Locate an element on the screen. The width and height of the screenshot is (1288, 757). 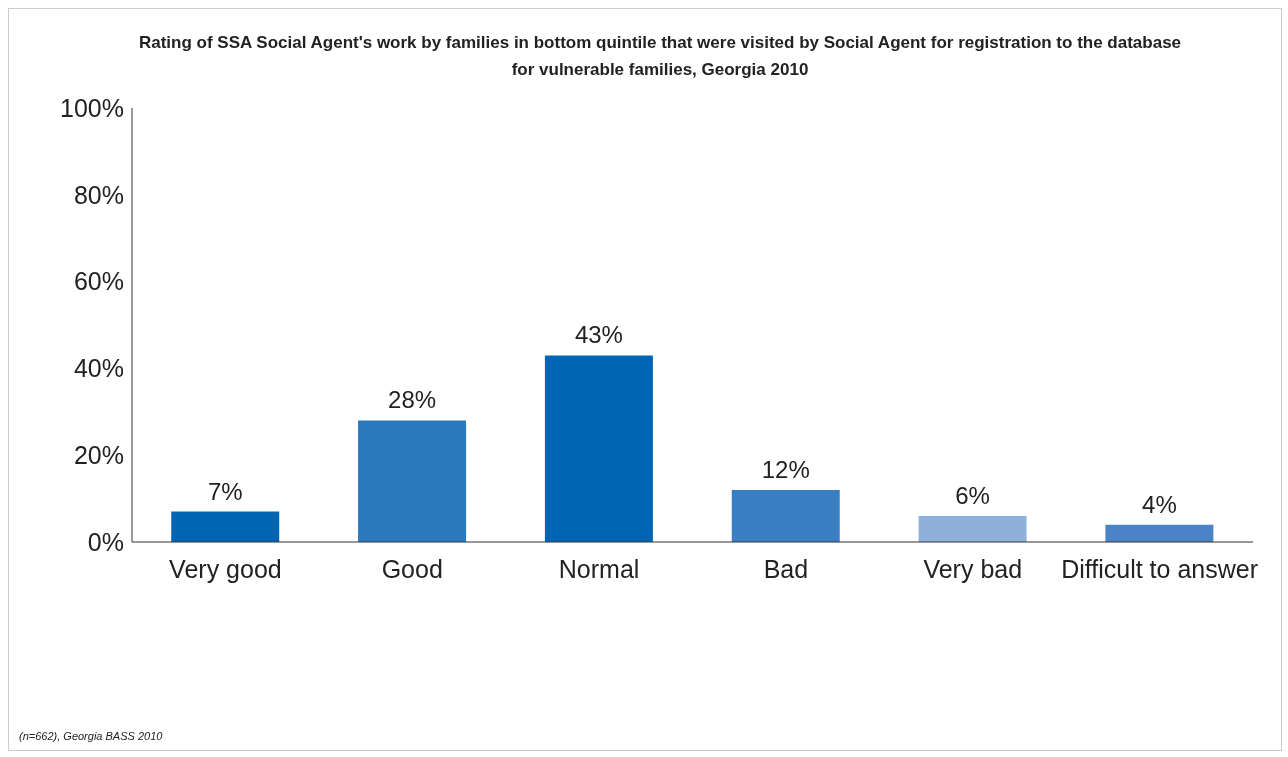
y-tick-label: 80% is located at coordinates (98, 194).